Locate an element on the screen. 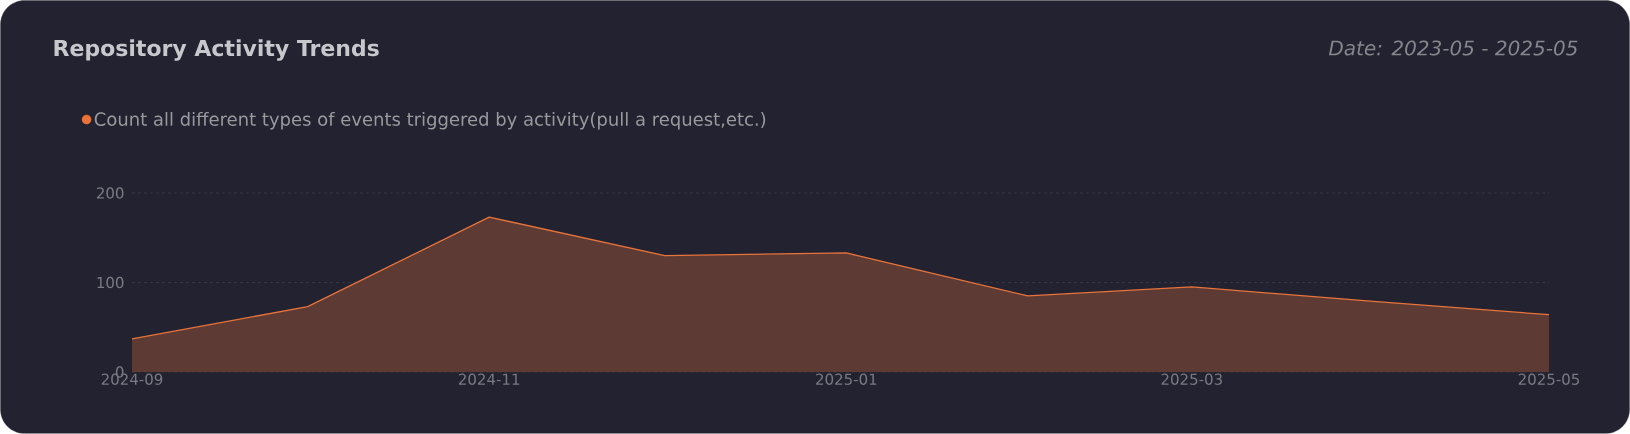 Image resolution: width=1630 pixels, height=434 pixels. x-tick-label: 2024-11 is located at coordinates (489, 379).